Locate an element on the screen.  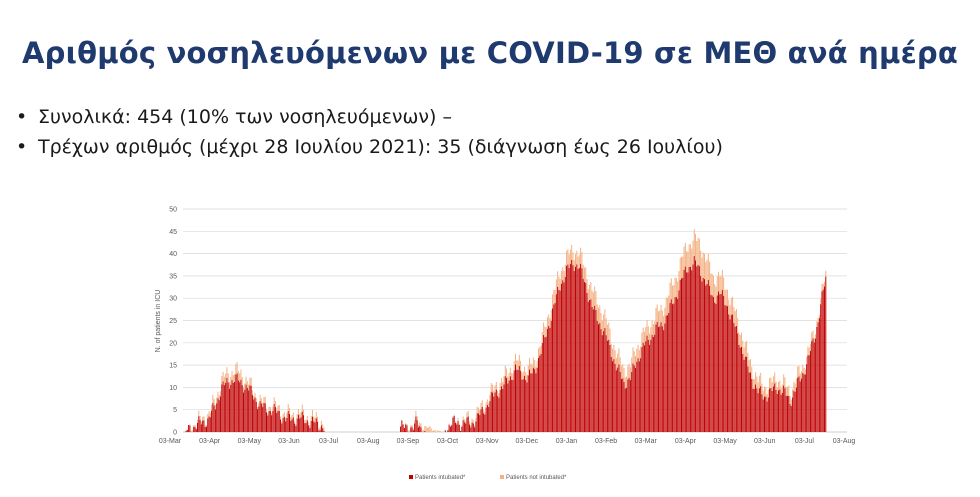
x-tick-label: 03-Aug is located at coordinates (368, 441).